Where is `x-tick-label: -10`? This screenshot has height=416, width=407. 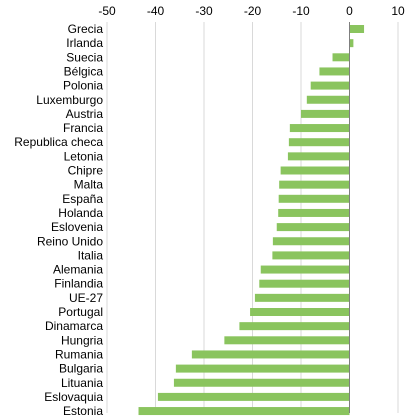
x-tick-label: -10 is located at coordinates (301, 11).